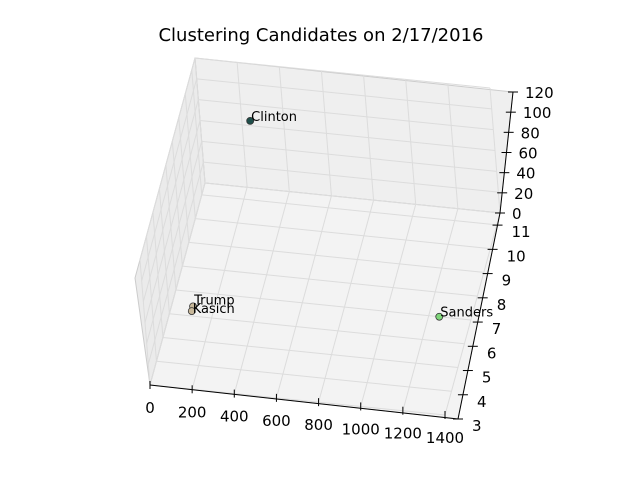 The width and height of the screenshot is (640, 500). Describe the element at coordinates (274, 117) in the screenshot. I see `point-label-clinton: Clinton` at that location.